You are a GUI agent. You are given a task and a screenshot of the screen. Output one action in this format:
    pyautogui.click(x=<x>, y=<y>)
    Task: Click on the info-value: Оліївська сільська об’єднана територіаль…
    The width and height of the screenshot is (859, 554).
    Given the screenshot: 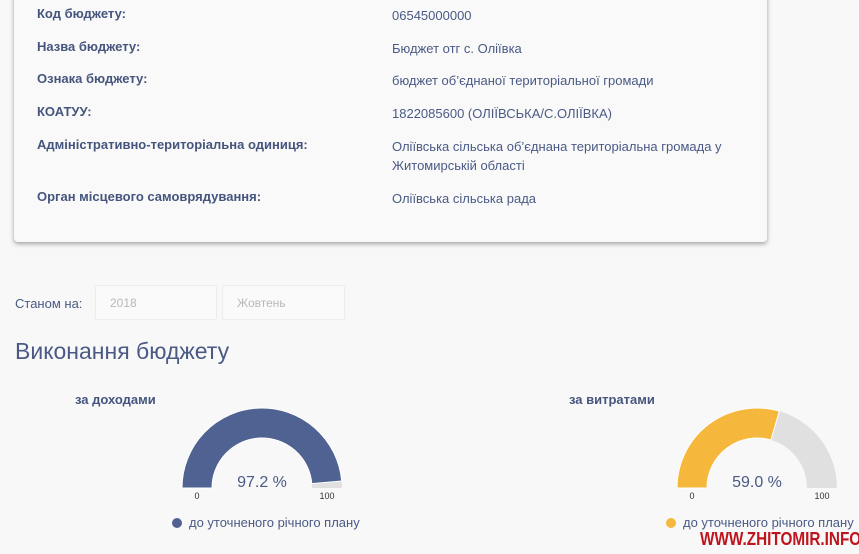 What is the action you would take?
    pyautogui.click(x=557, y=156)
    